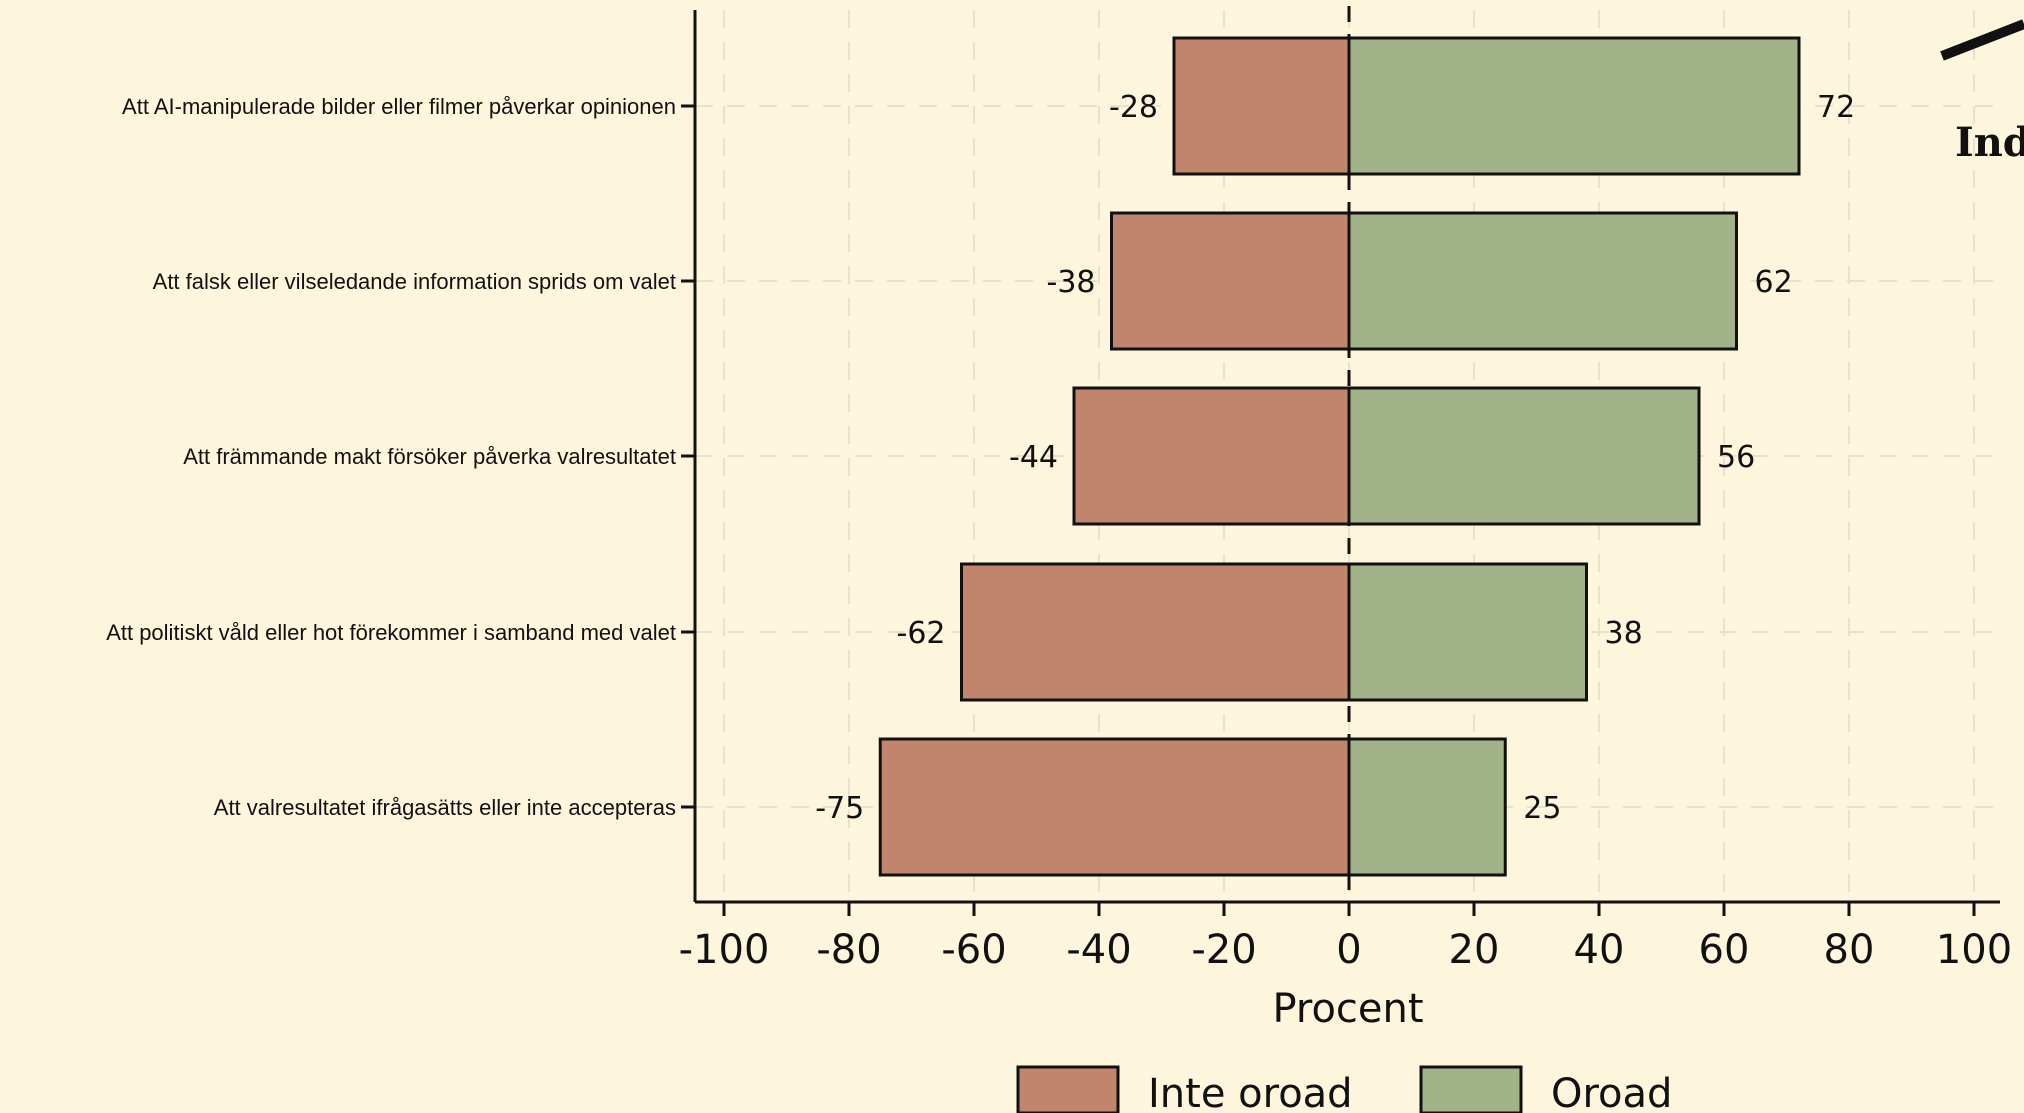 This screenshot has height=1113, width=2024. Describe the element at coordinates (1033, 457) in the screenshot. I see `value-label: -44` at that location.